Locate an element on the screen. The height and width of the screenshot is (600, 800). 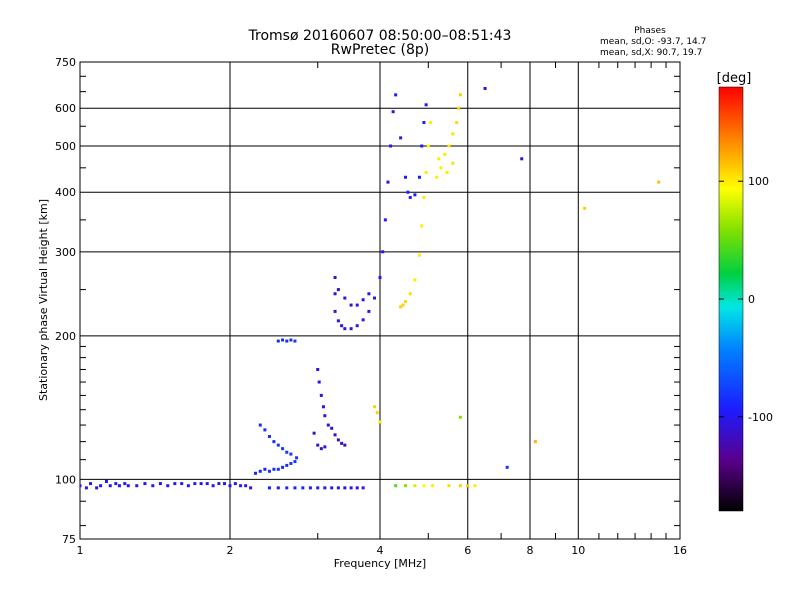
colorbar-tick-label: 0 is located at coordinates (751, 299).